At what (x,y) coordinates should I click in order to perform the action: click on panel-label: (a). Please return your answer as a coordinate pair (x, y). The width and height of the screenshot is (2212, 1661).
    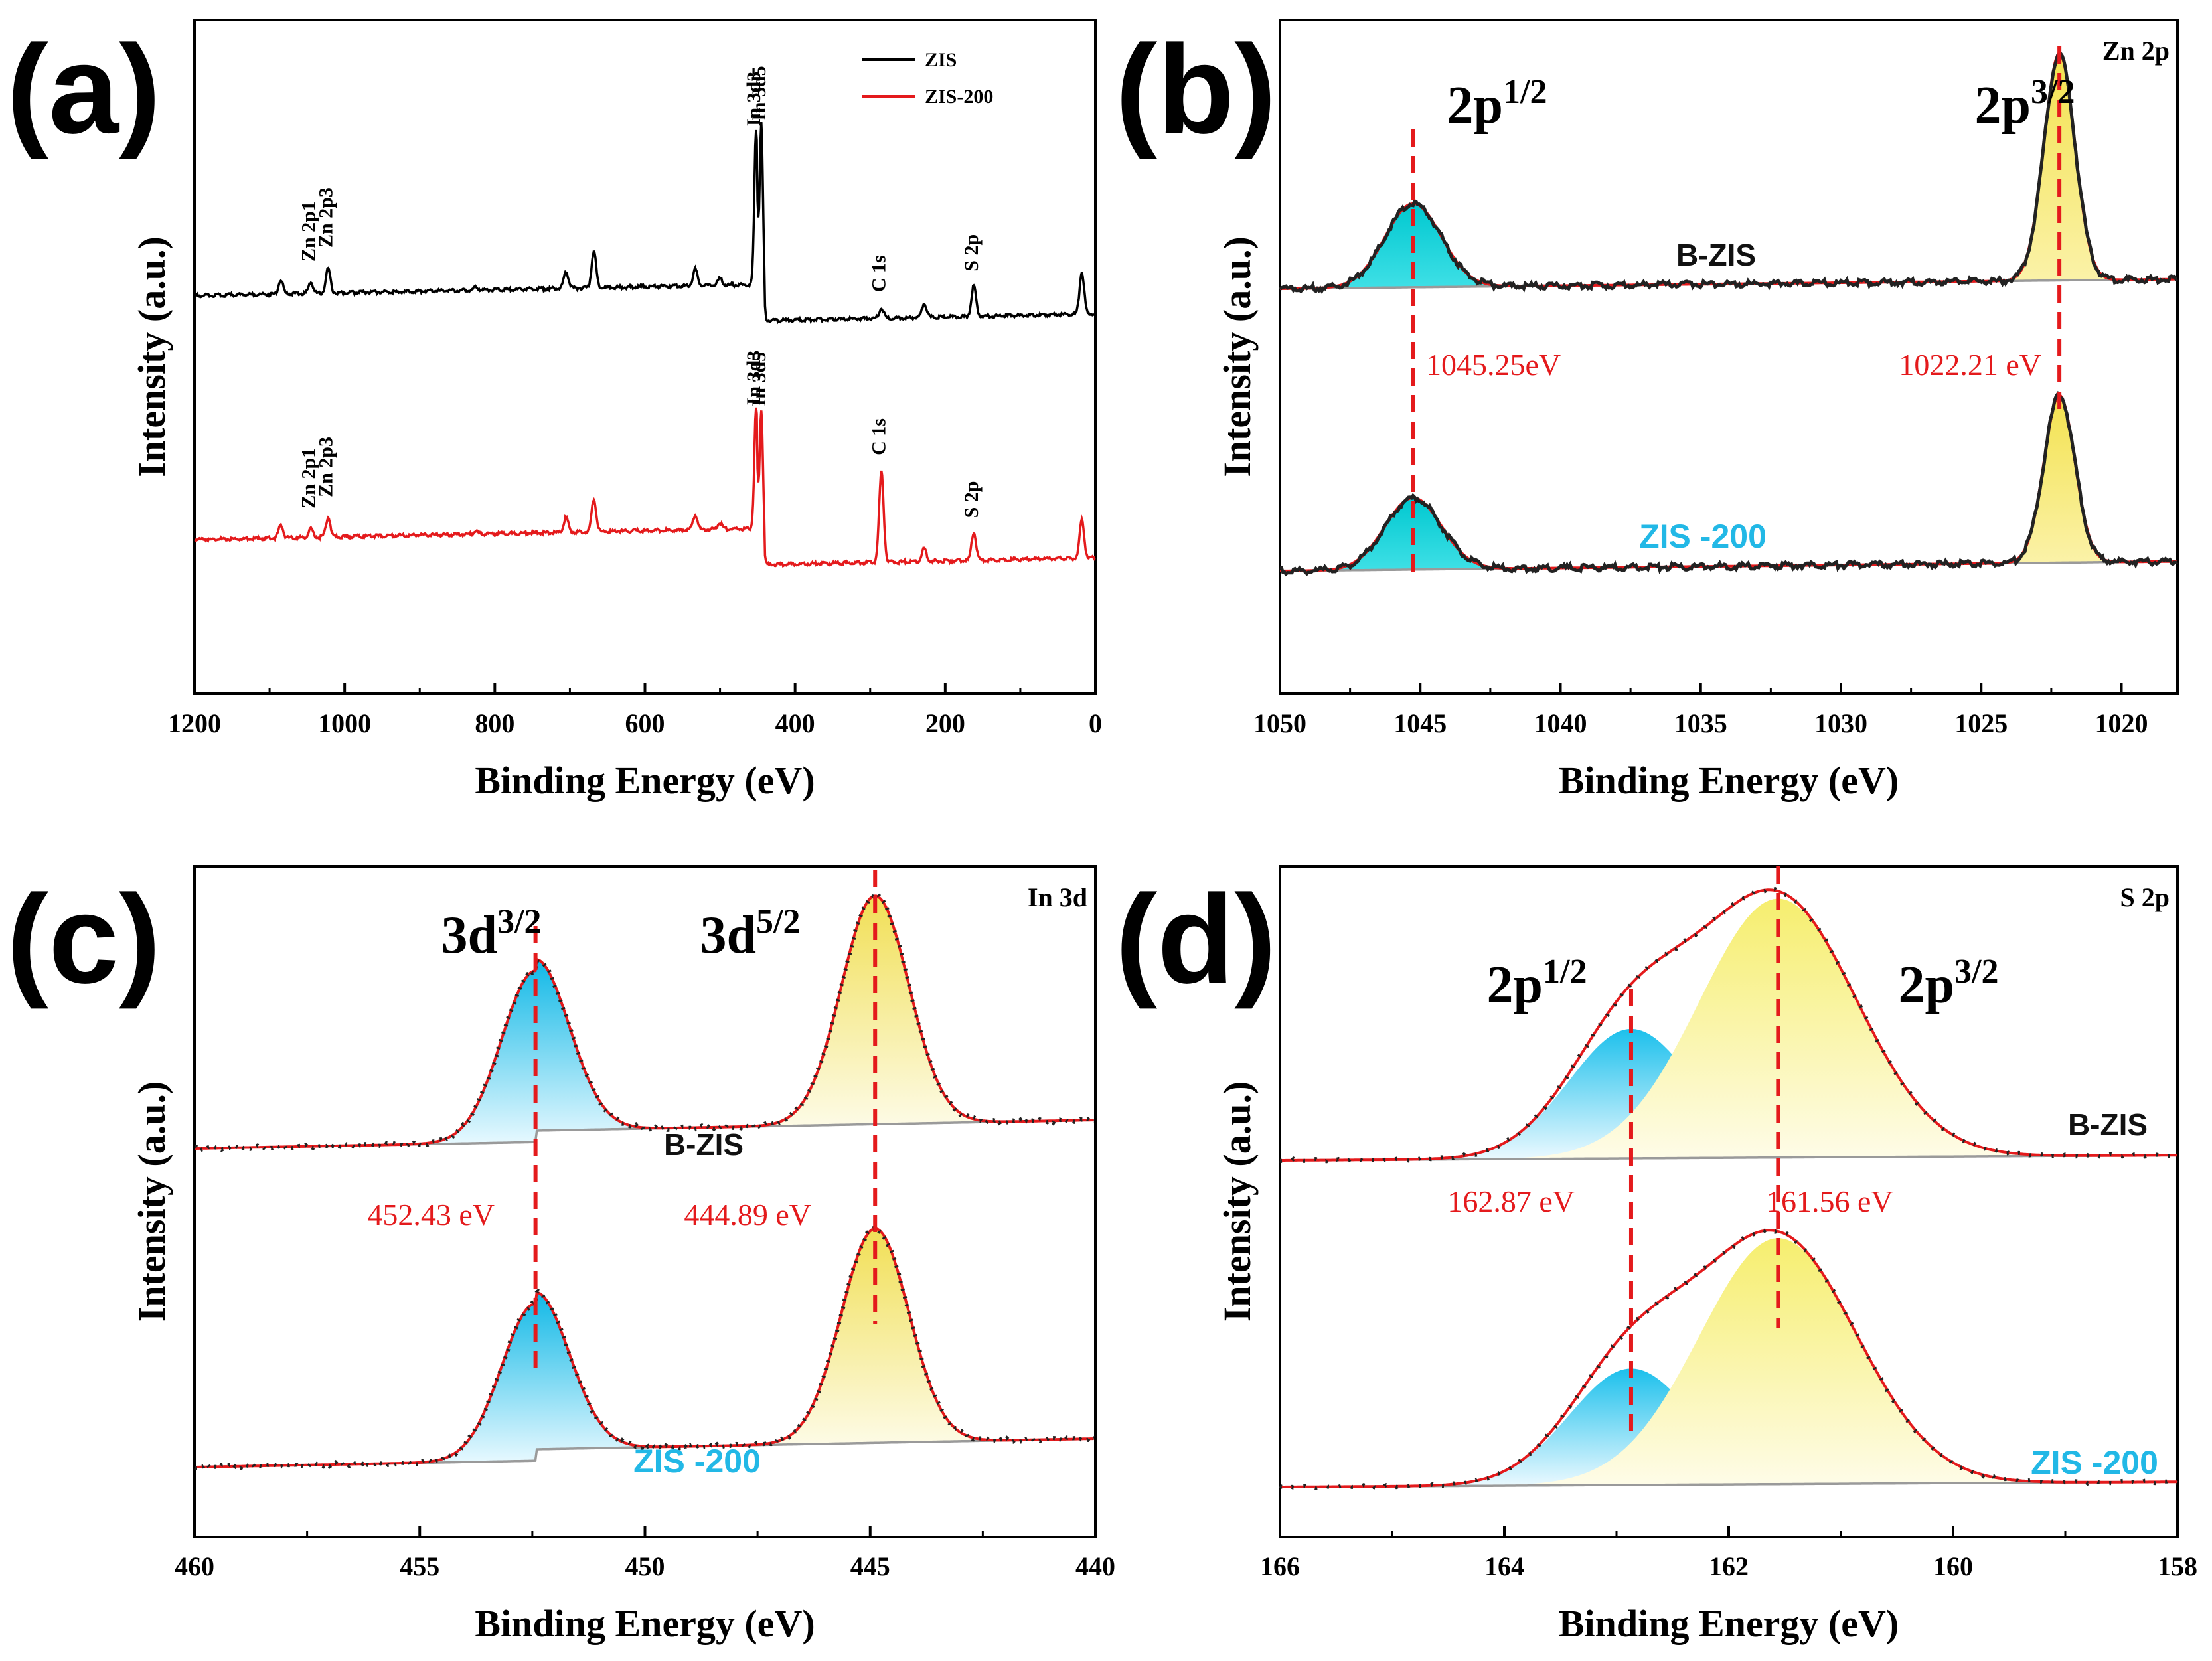
    Looking at the image, I should click on (84, 89).